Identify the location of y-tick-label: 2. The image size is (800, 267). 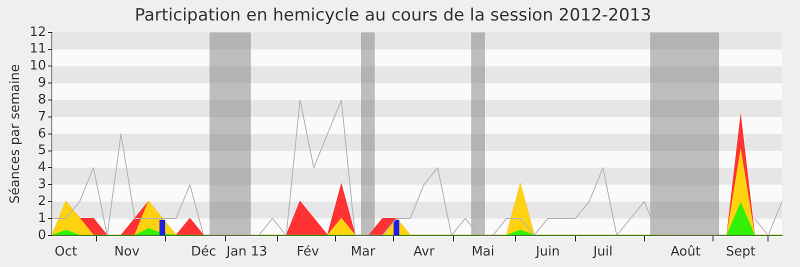
(42, 201).